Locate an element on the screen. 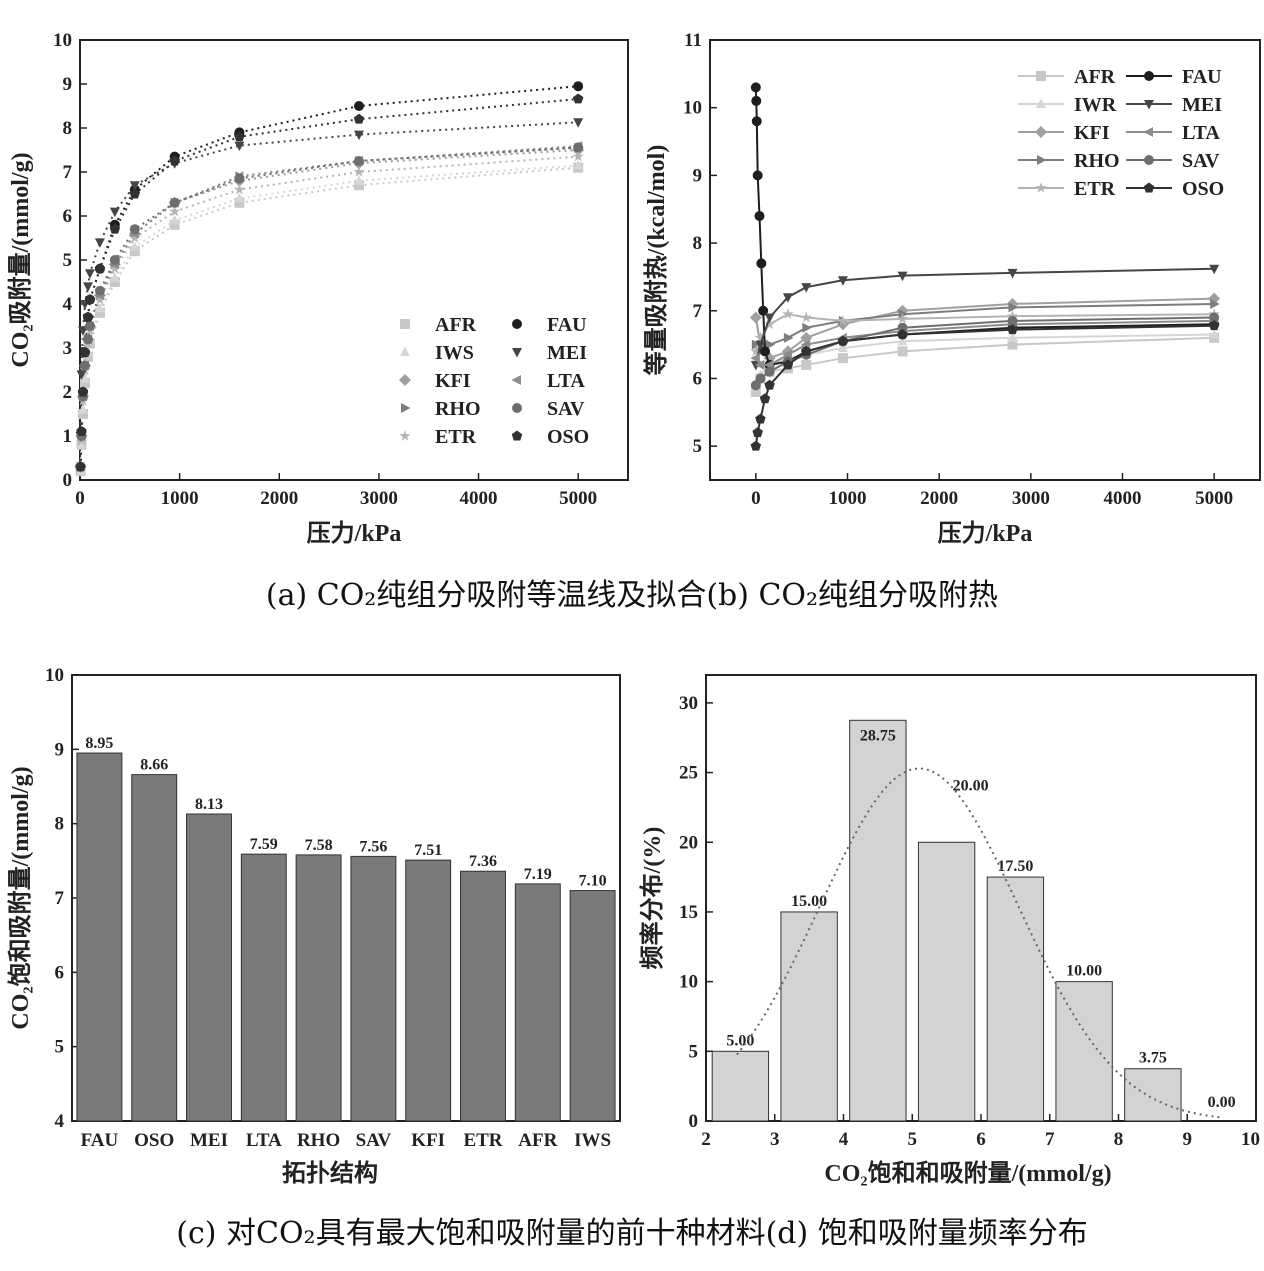 The height and width of the screenshot is (1271, 1264). panel-b-legend-marker-afr is located at coordinates (1041, 76).